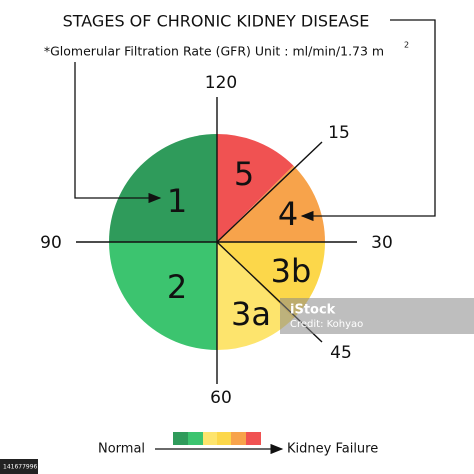 The image size is (474, 474). I want to click on stage-3a-segment, so click(255, 296).